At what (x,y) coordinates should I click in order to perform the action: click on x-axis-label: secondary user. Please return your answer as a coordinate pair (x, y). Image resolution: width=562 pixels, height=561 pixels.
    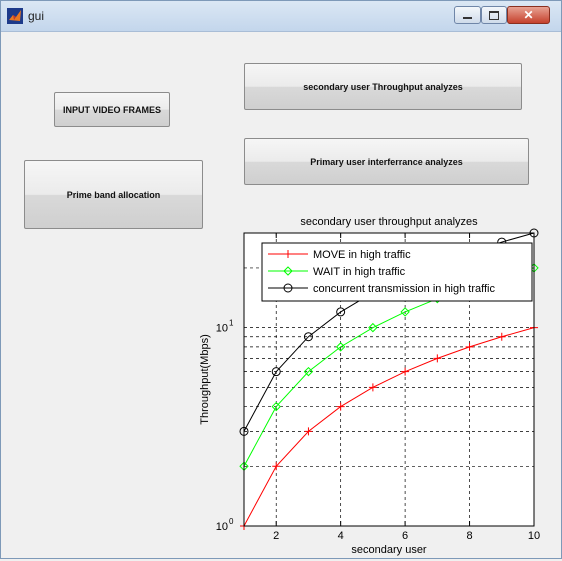
    Looking at the image, I should click on (389, 550).